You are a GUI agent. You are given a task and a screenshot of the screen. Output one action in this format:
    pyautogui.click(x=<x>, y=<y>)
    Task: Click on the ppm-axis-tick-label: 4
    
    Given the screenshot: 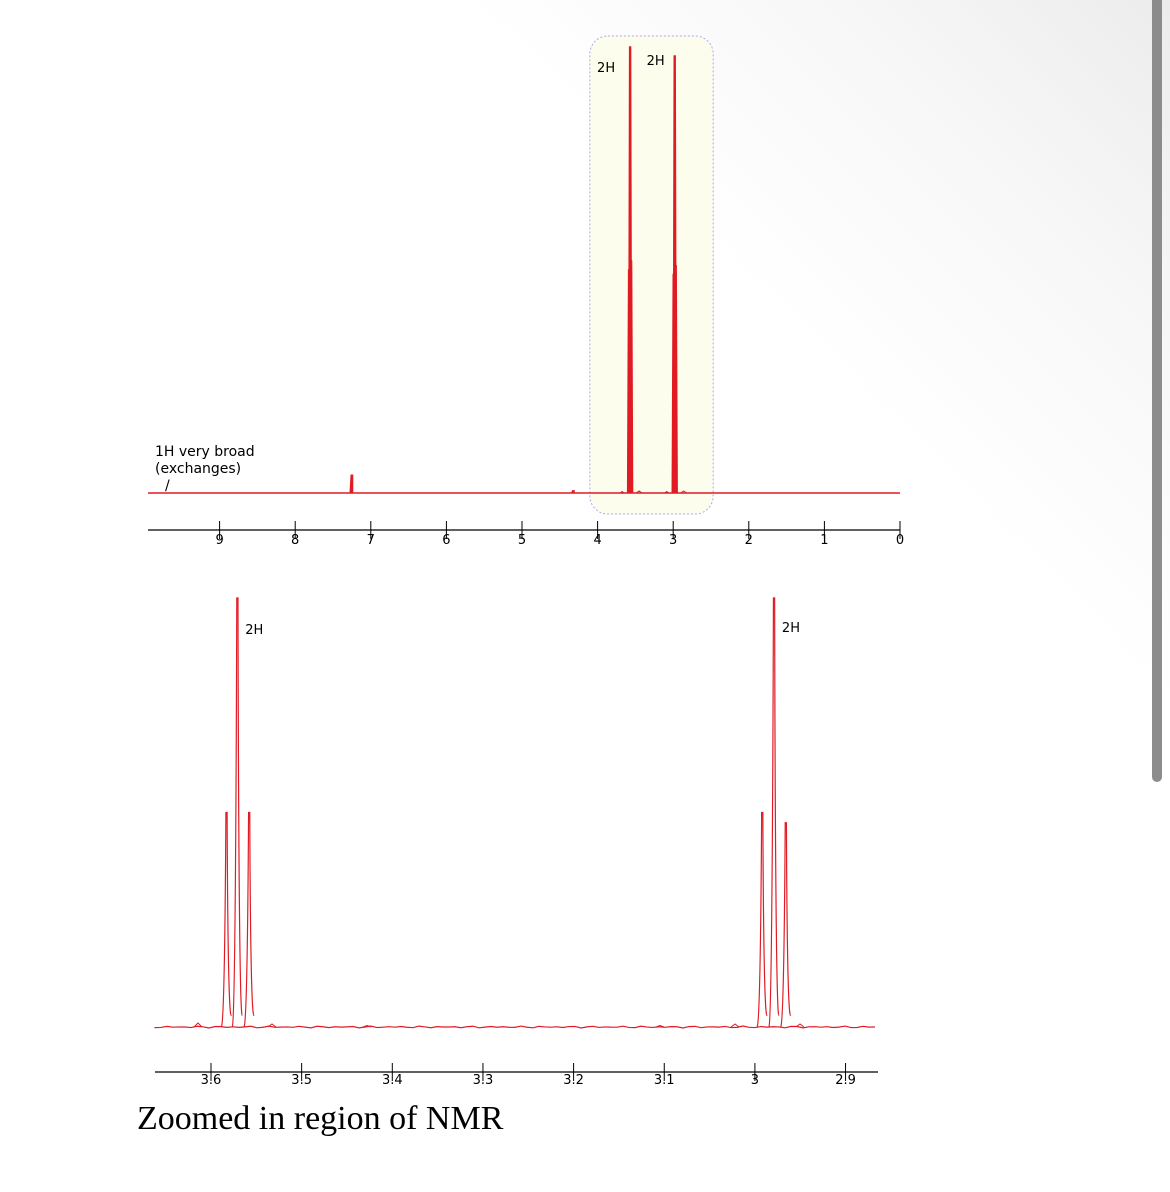 What is the action you would take?
    pyautogui.click(x=597, y=540)
    